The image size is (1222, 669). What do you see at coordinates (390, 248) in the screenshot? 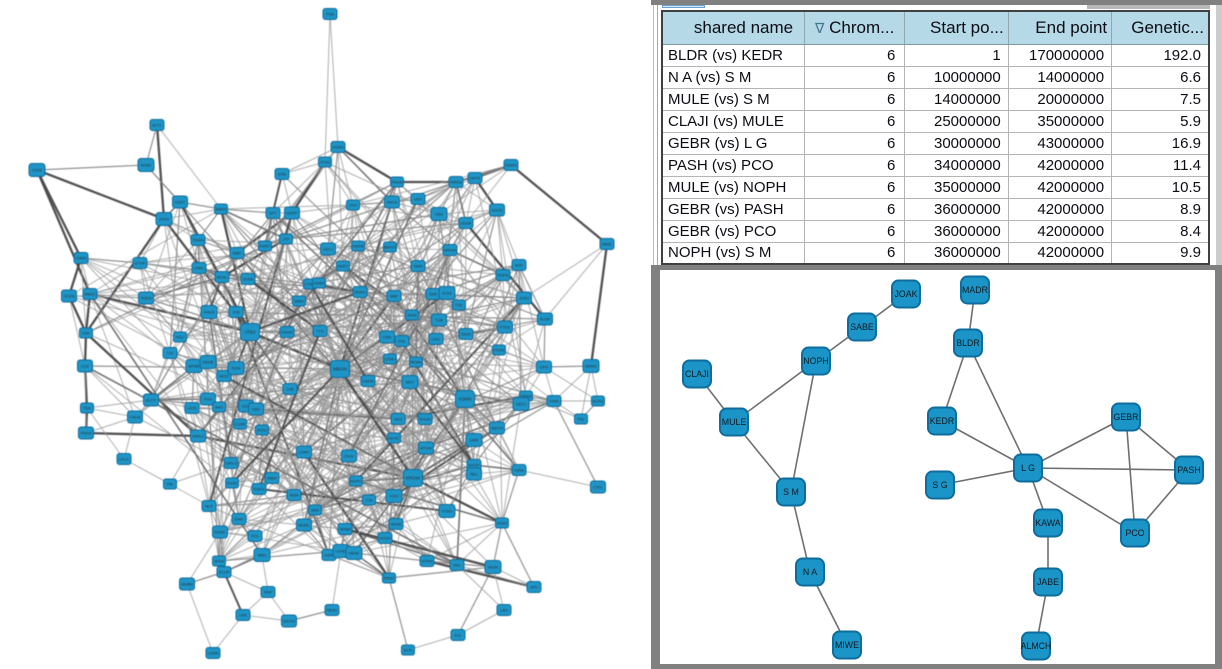
I see `svg-text: BWGG` at bounding box center [390, 248].